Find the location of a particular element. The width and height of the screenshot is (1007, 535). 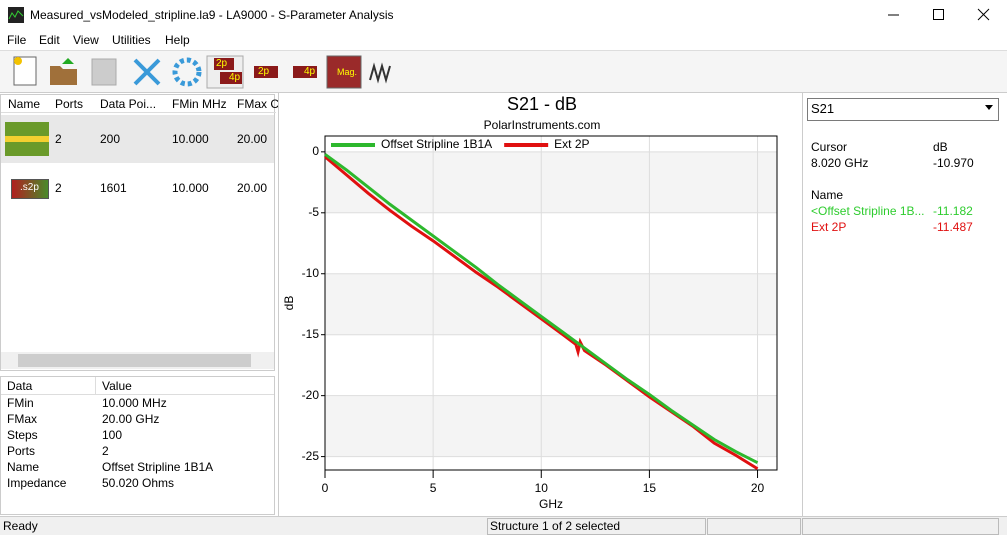

column-header: Ports is located at coordinates (69, 104).